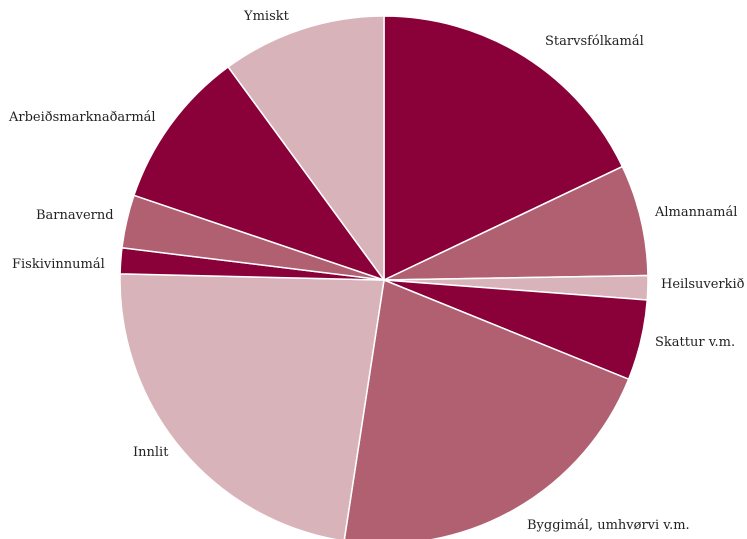 The width and height of the screenshot is (747, 539). Describe the element at coordinates (82, 117) in the screenshot. I see `slice-label-arbei-smarkna-armal: Arbeiðsmarknaðarmál` at that location.